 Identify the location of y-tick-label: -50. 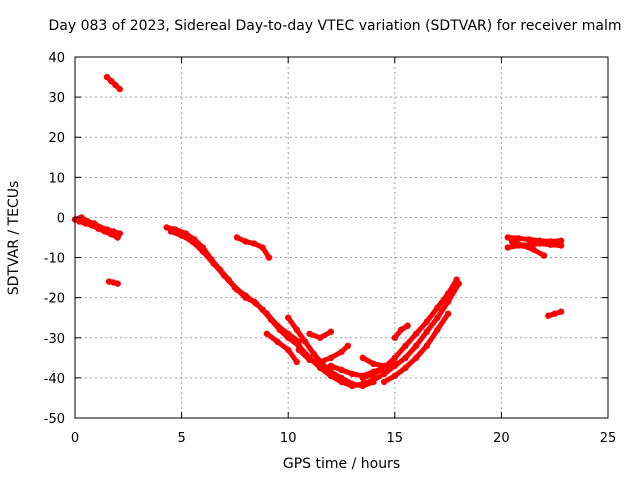
(54, 419).